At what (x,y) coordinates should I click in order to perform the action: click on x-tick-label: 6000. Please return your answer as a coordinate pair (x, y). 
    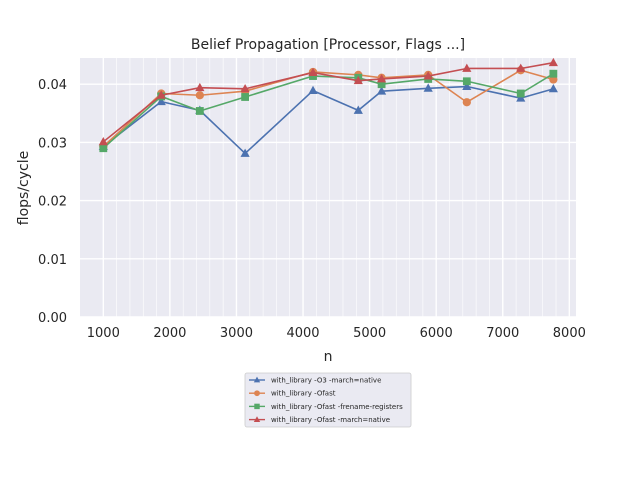
    Looking at the image, I should click on (436, 333).